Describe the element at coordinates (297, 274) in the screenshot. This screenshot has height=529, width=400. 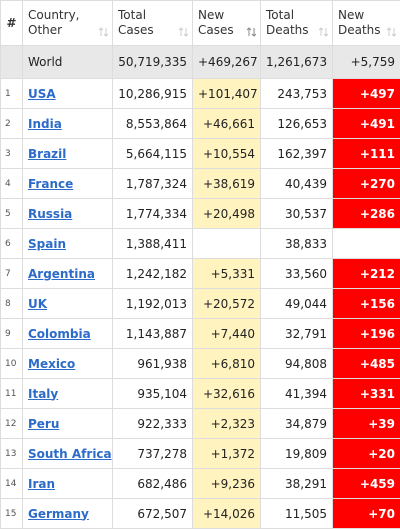
I see `number-cell: 33,560` at that location.